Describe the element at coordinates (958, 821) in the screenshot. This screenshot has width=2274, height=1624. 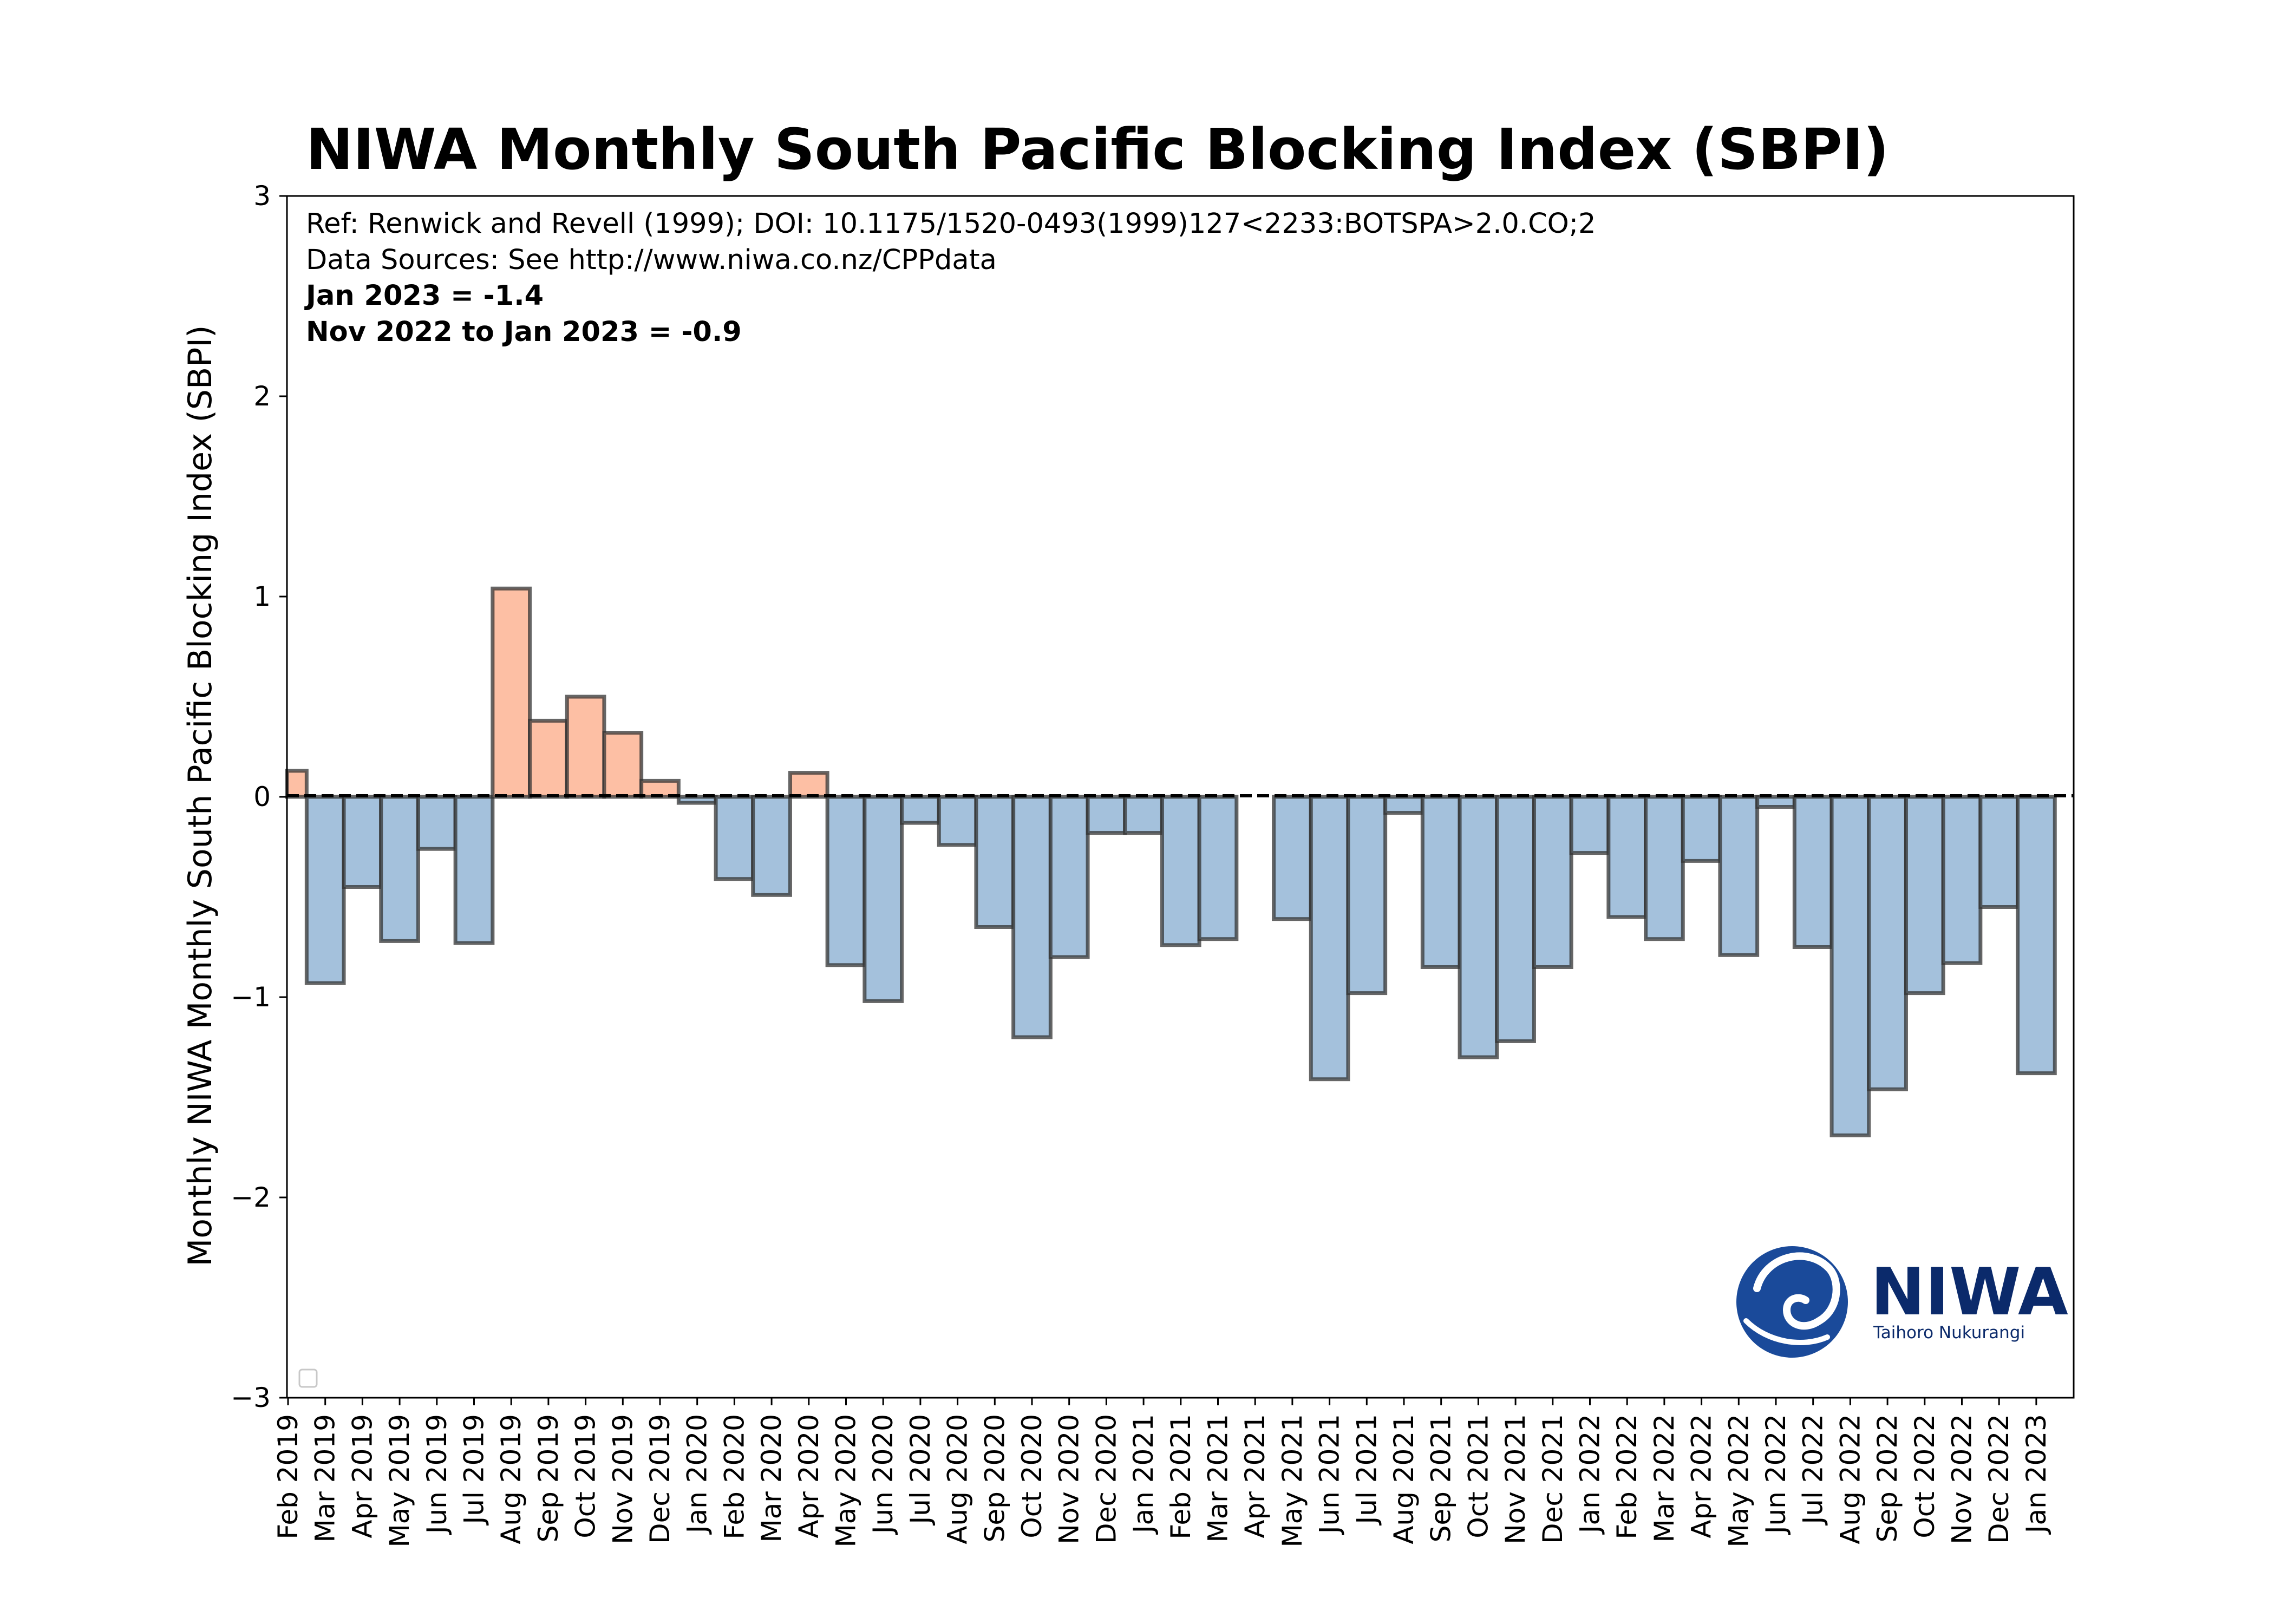
I see `bar-aug-2020` at that location.